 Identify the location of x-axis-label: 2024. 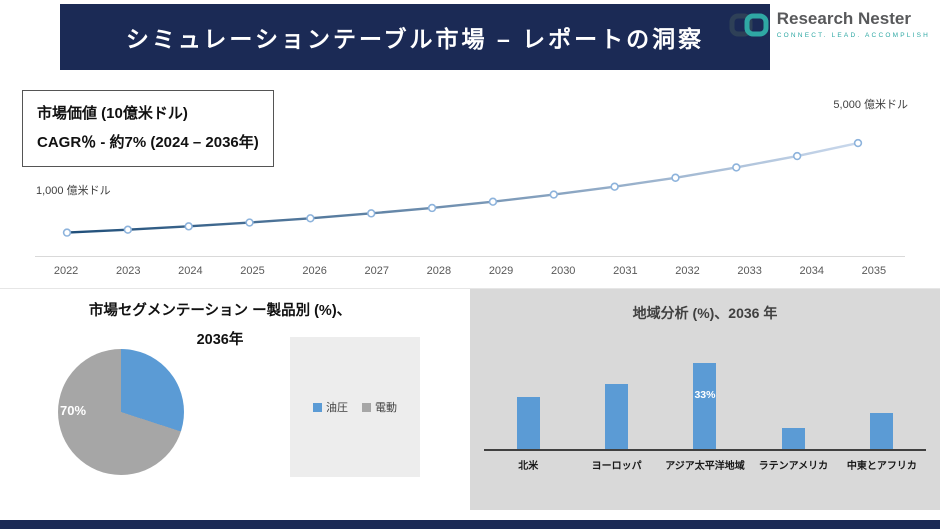
(190, 271).